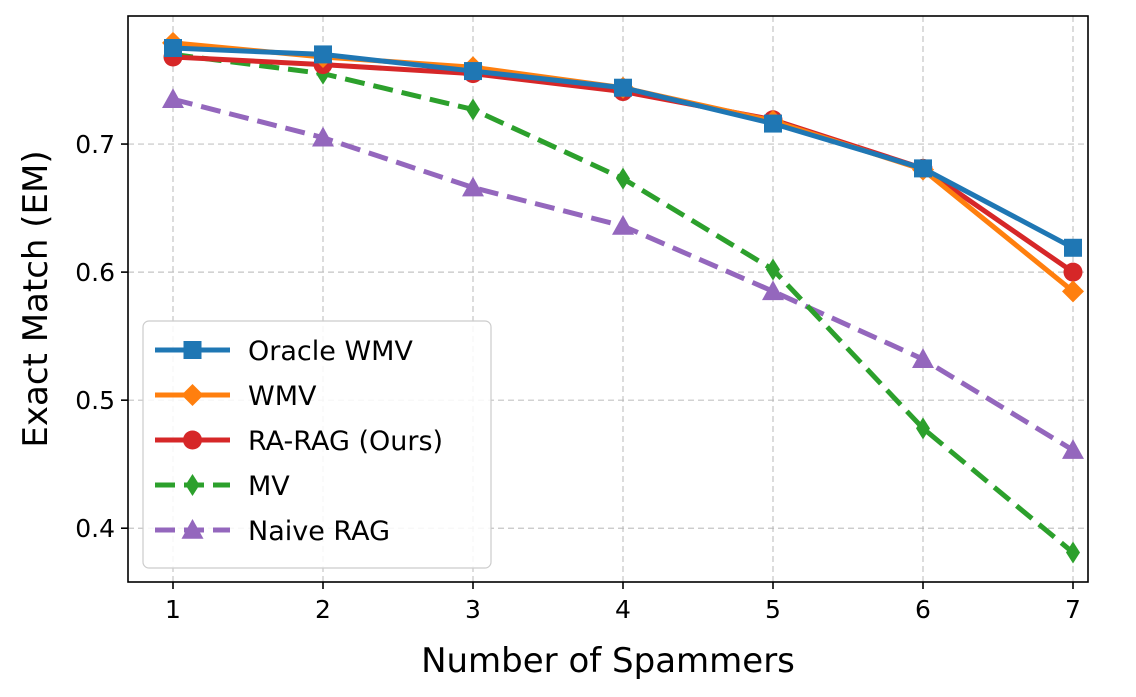 The height and width of the screenshot is (697, 1136). What do you see at coordinates (345, 441) in the screenshot?
I see `legend-label-ra-rag-ours: RA-RAG (Ours)` at bounding box center [345, 441].